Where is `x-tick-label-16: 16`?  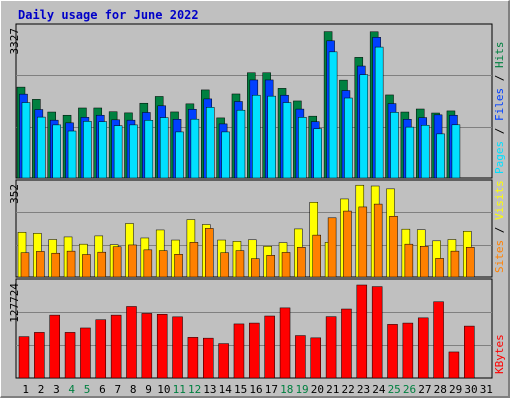
x-tick-label-16: 16 is located at coordinates (255, 389).